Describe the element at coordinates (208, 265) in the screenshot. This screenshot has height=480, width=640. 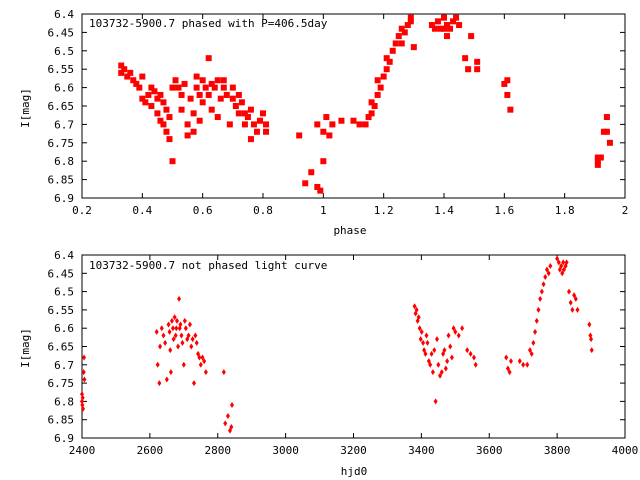
I see `unphased-plot-title: 103732-5900.7 not phased light curve` at that location.